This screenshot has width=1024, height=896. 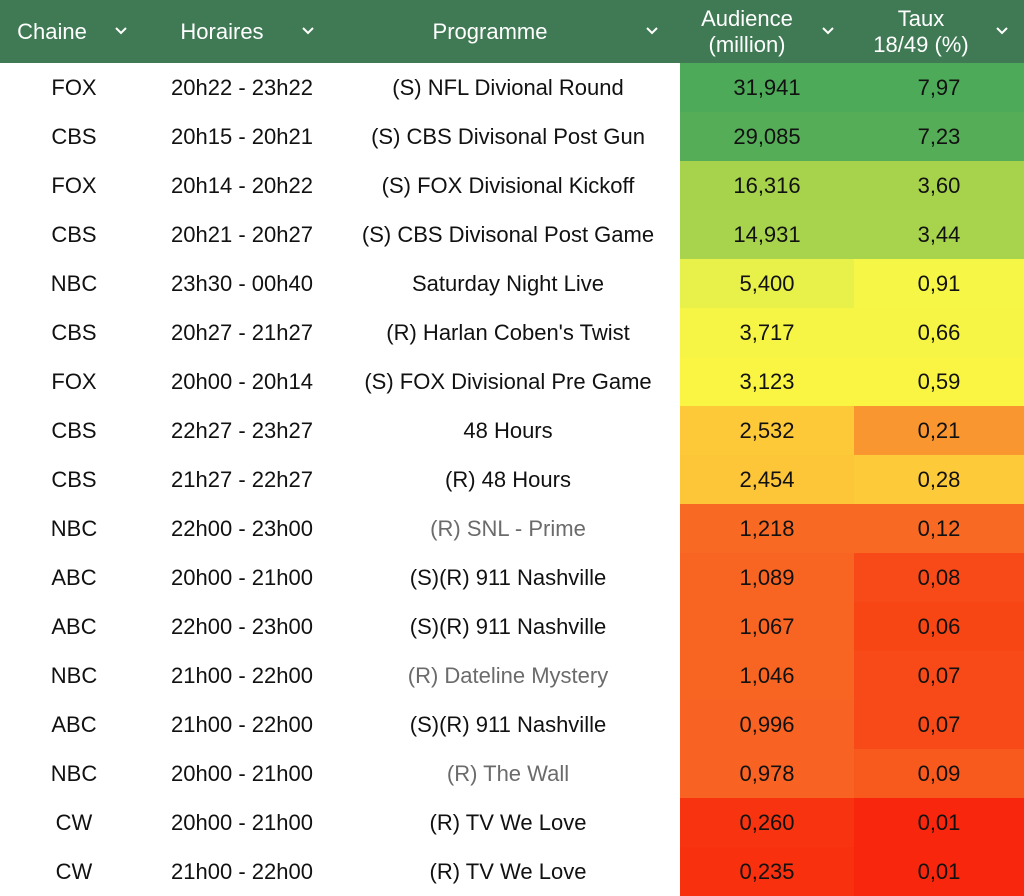 I want to click on cell-audience: 2,532, so click(x=767, y=430).